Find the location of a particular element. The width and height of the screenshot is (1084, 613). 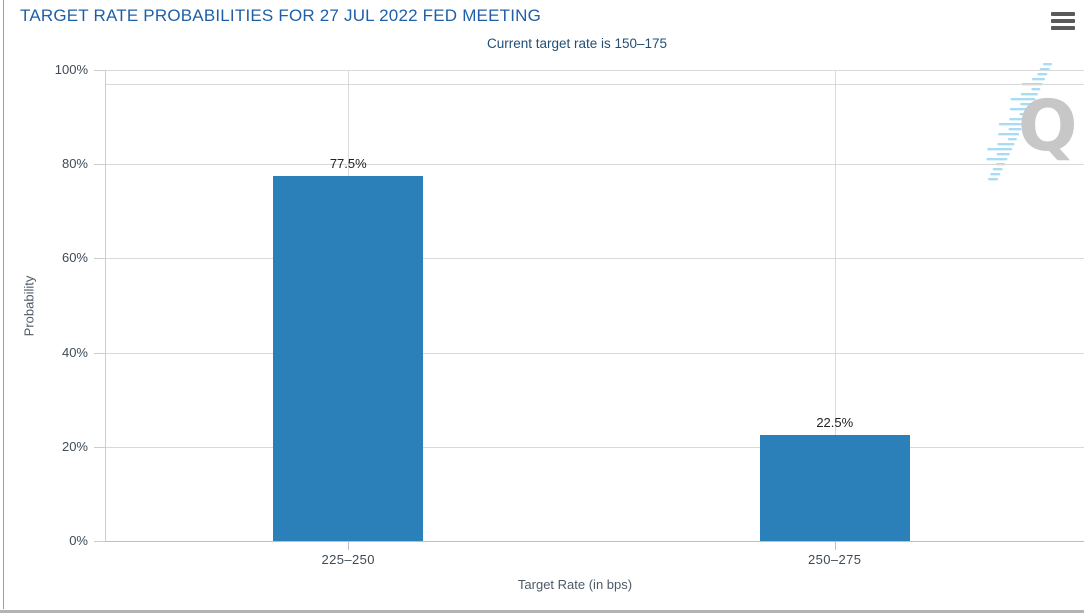

x-axis-label: 225–250 is located at coordinates (348, 559).